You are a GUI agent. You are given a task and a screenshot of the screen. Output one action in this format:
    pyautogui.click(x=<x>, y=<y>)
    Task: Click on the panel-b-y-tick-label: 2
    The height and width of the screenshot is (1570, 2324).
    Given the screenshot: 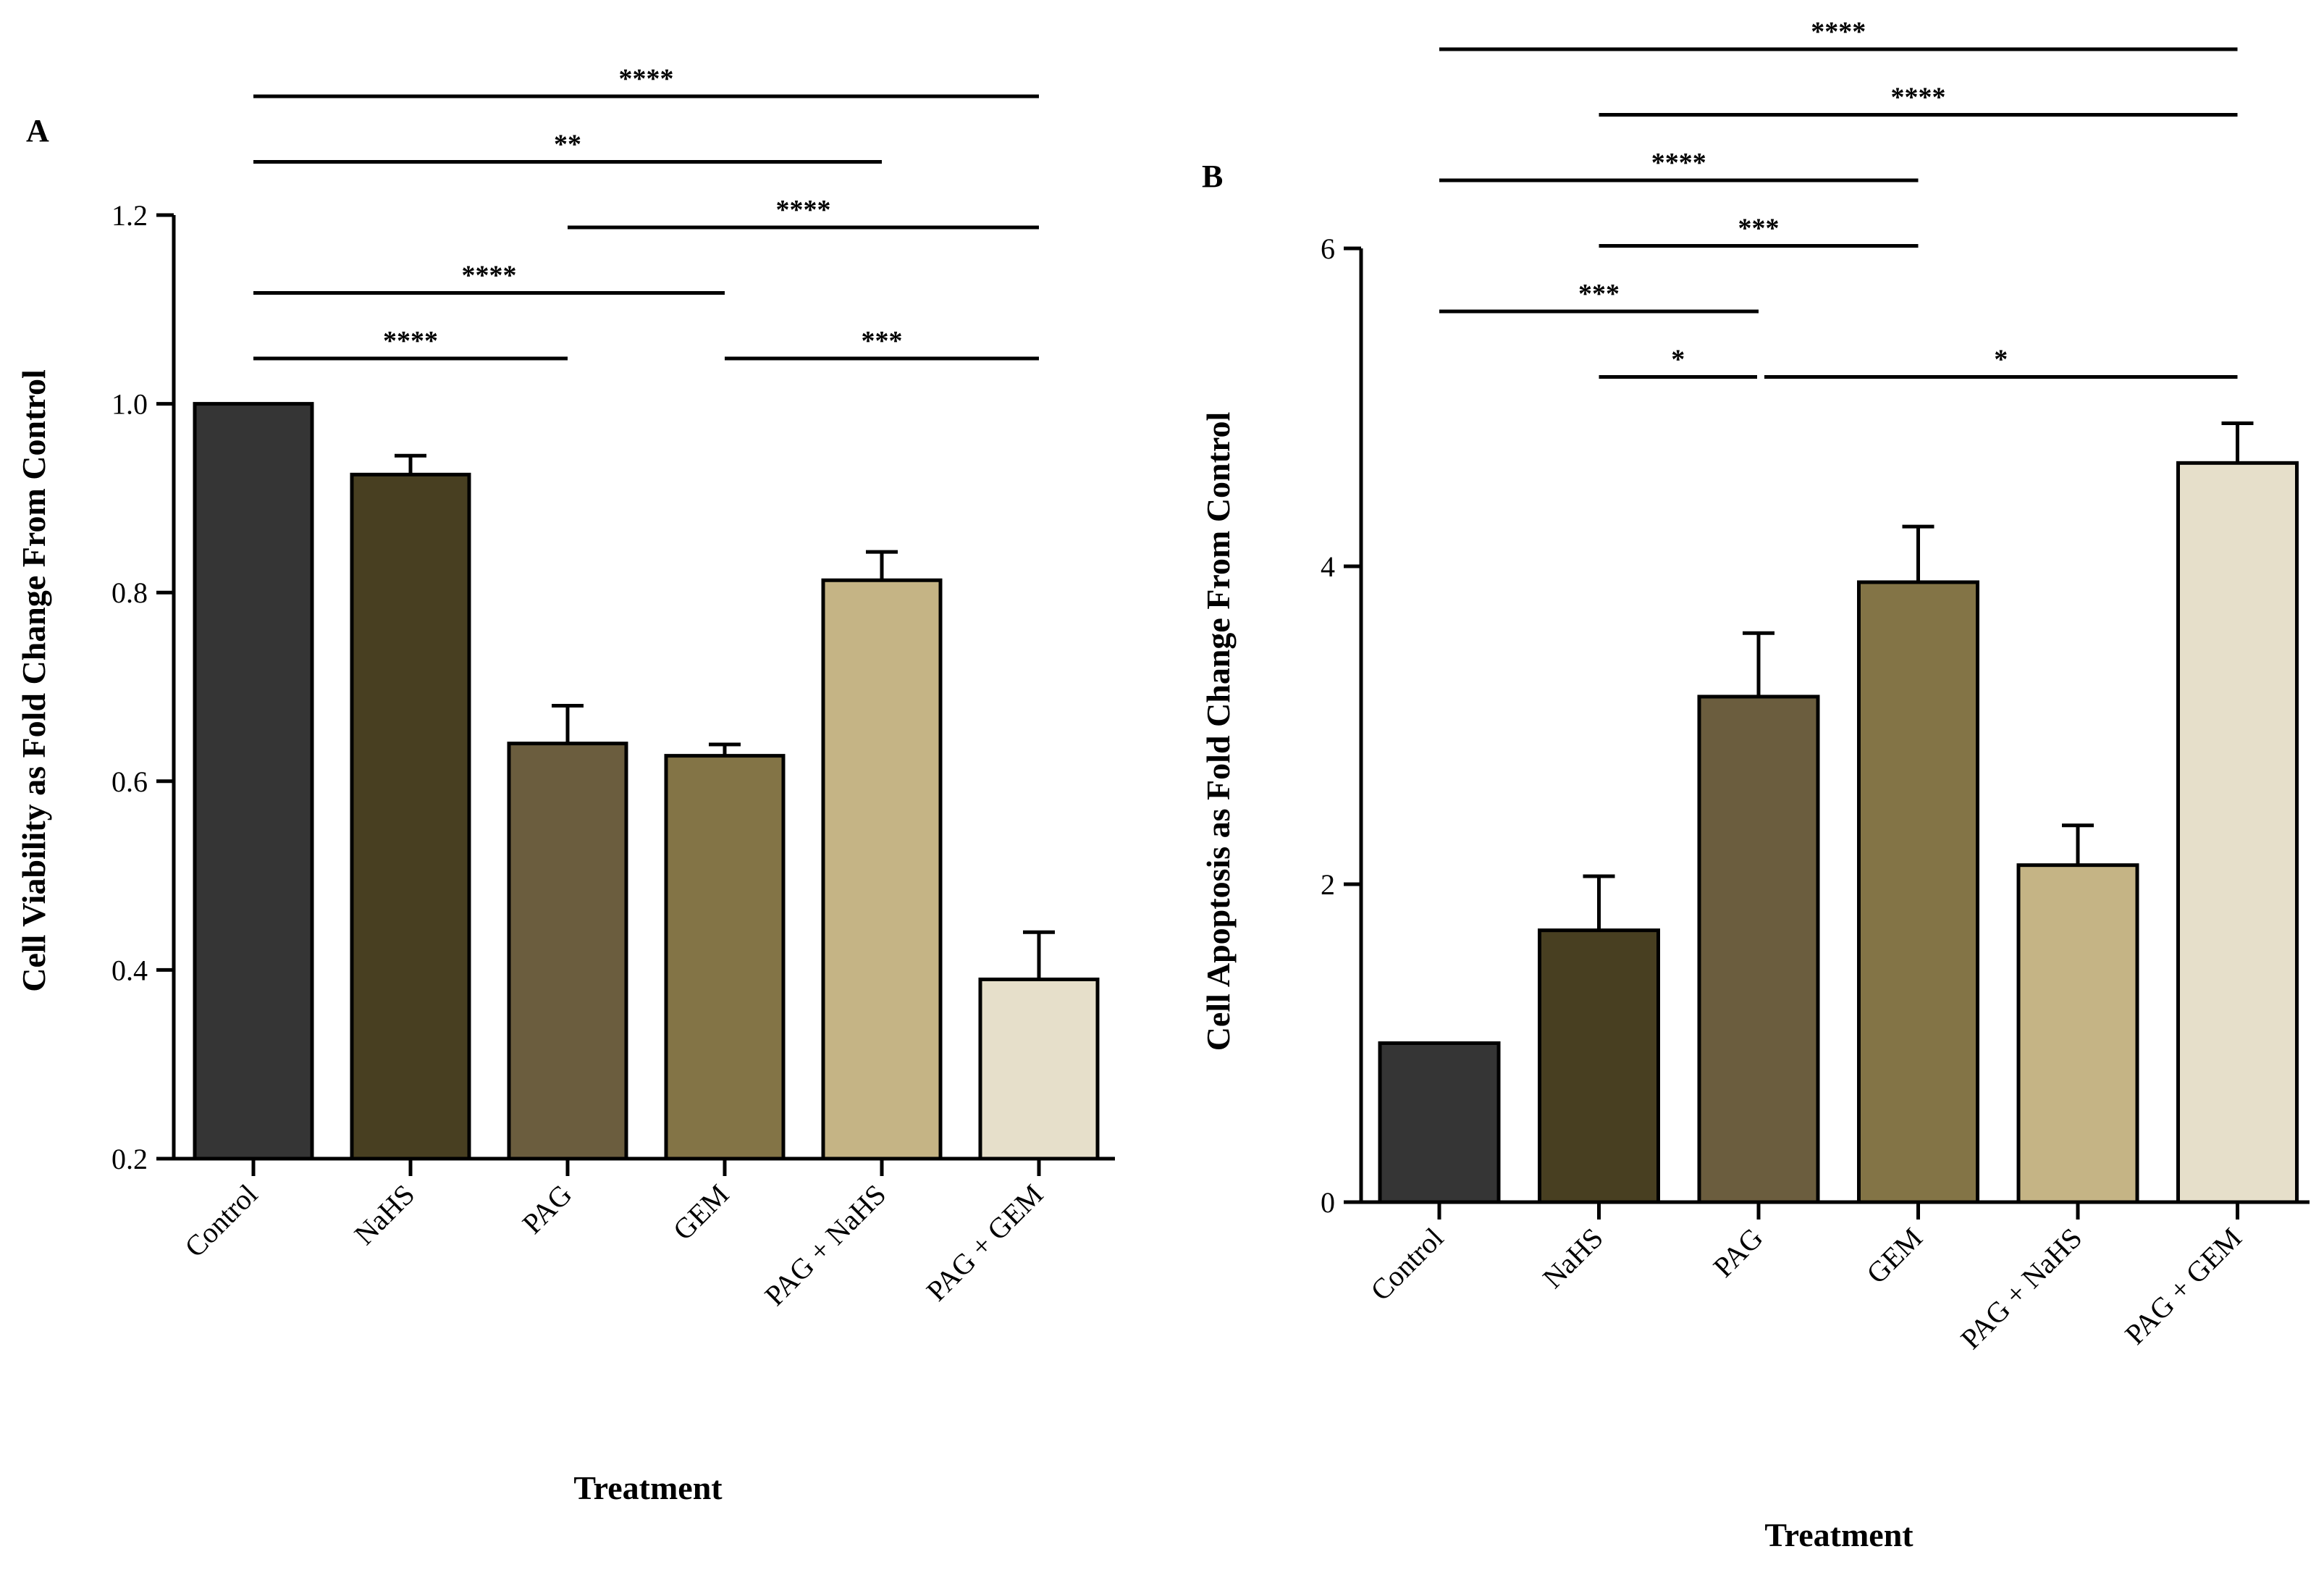 What is the action you would take?
    pyautogui.click(x=1328, y=884)
    